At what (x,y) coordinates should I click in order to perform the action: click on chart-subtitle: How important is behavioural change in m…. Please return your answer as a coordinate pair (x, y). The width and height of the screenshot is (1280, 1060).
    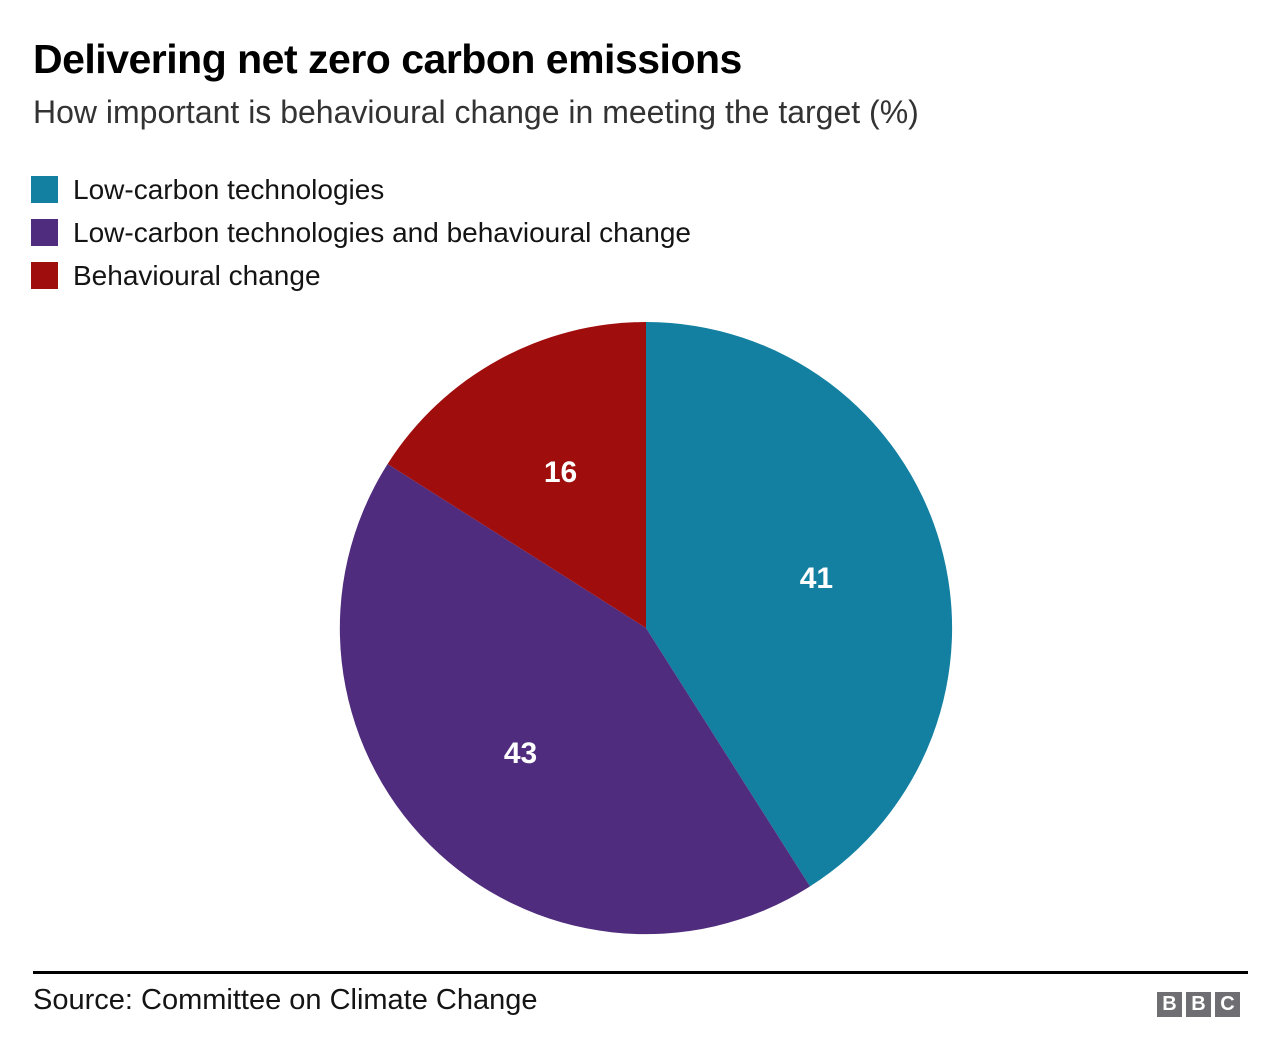
    Looking at the image, I should click on (476, 112).